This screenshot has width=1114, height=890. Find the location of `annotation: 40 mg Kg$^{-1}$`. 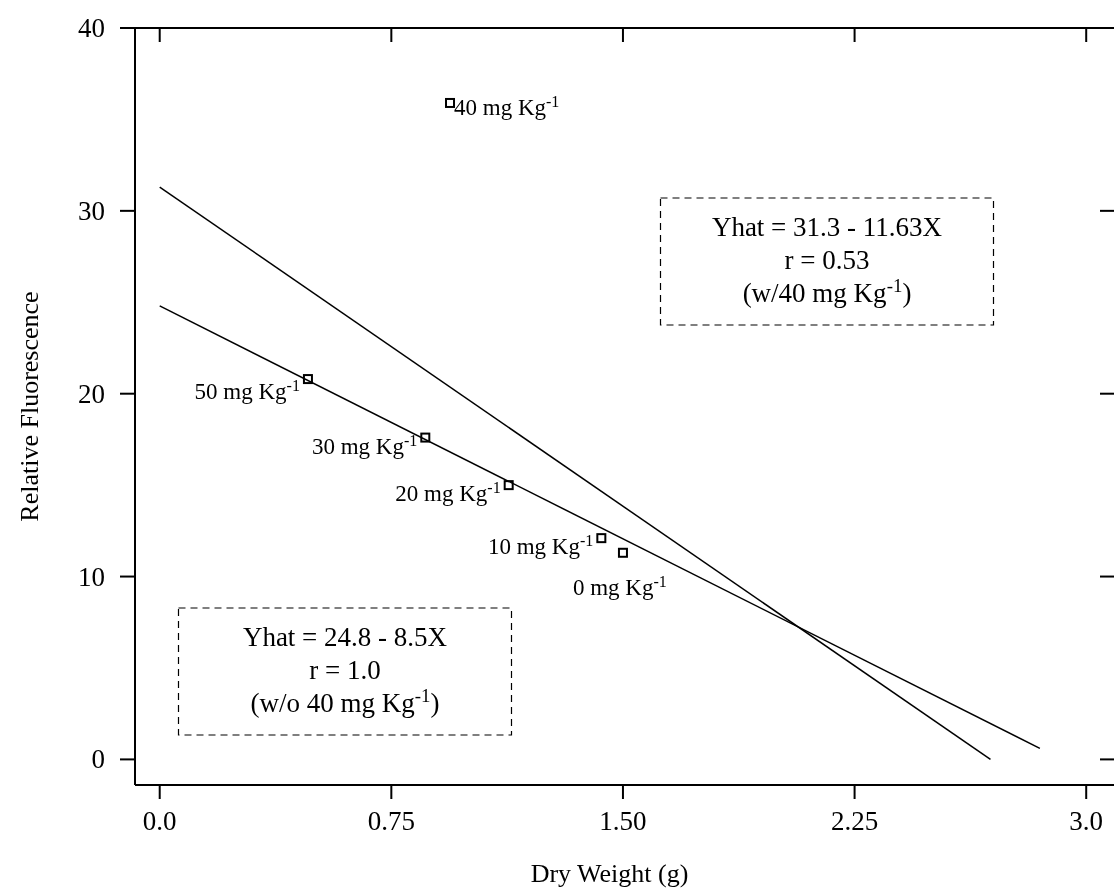

annotation: 40 mg Kg$^{-1}$ is located at coordinates (507, 106).